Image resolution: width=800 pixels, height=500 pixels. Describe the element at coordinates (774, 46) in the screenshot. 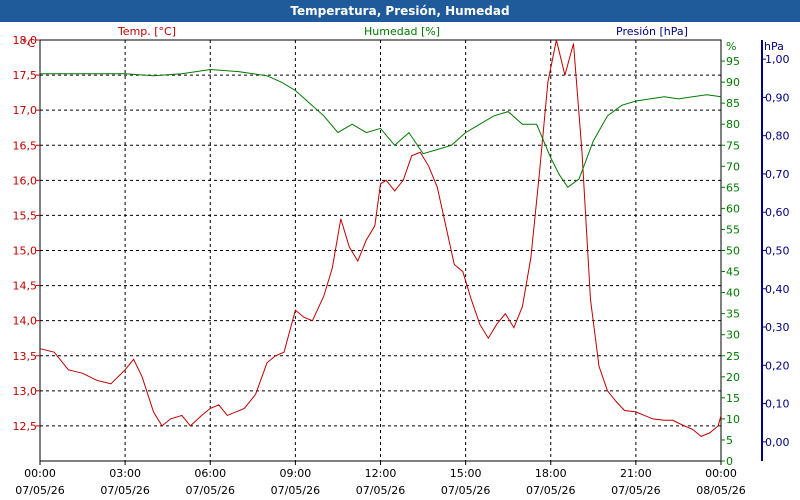

I see `pressure-unit-label: hPa` at that location.